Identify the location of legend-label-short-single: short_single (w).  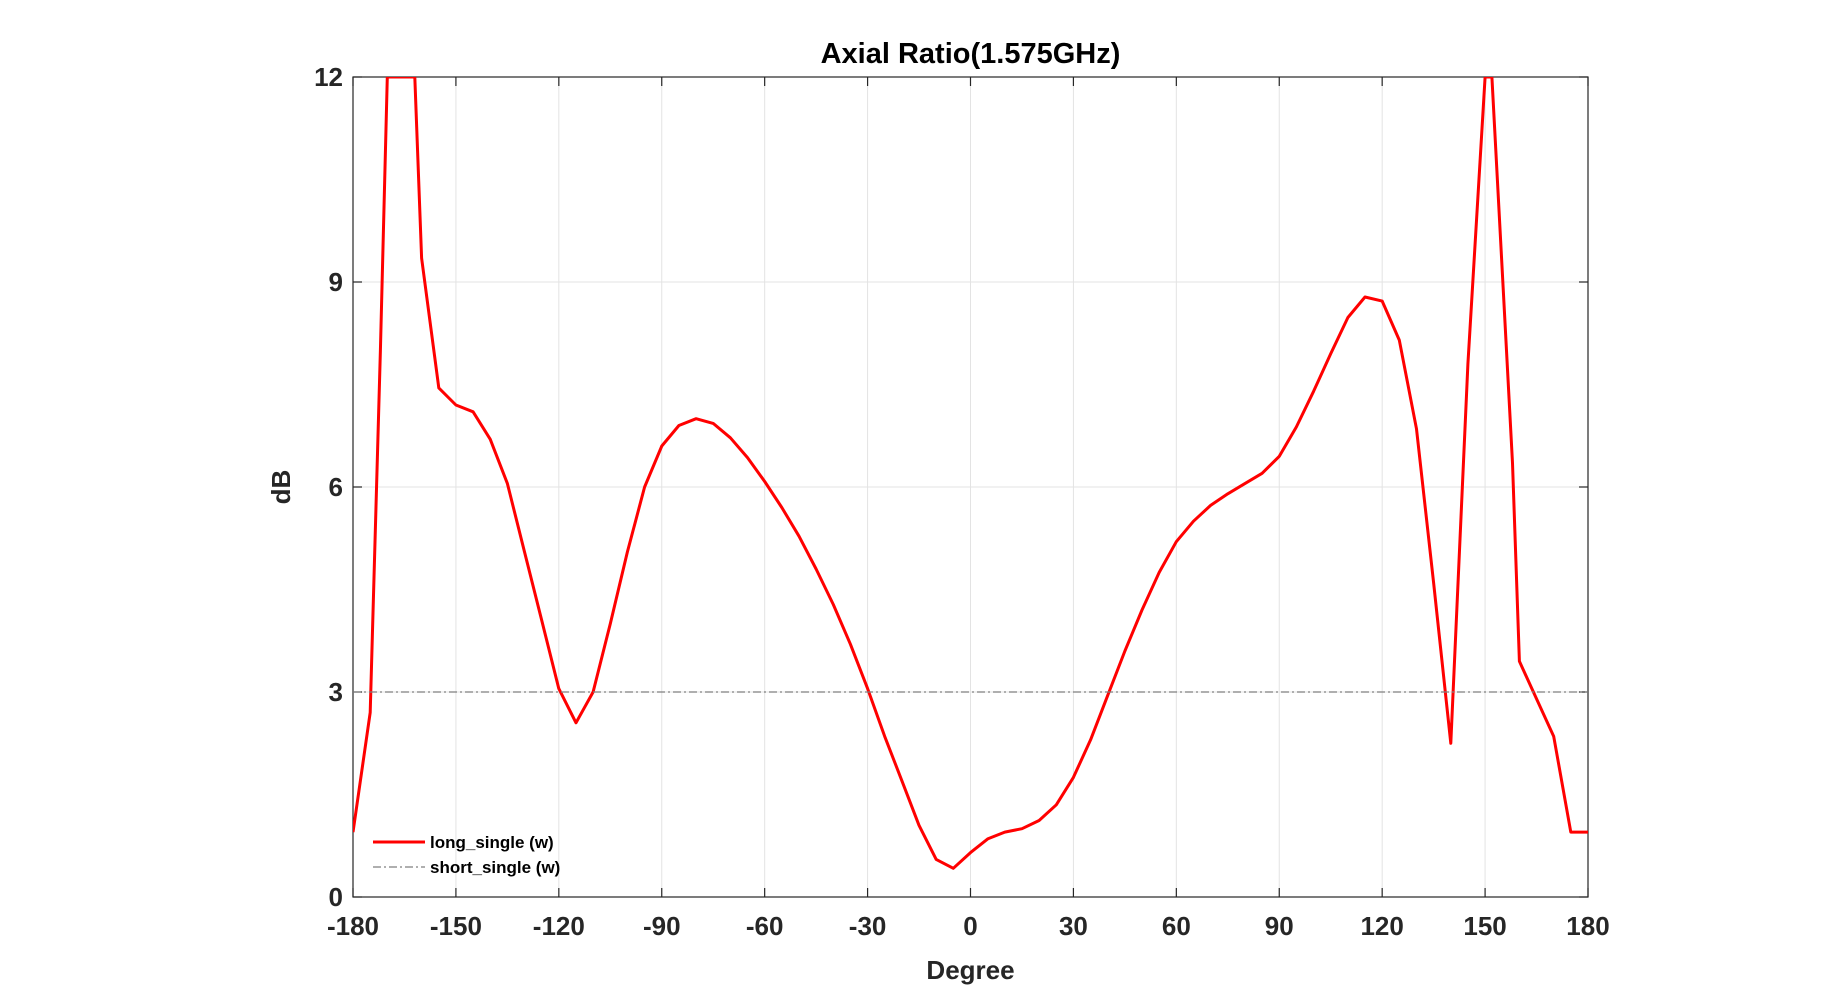
(495, 867).